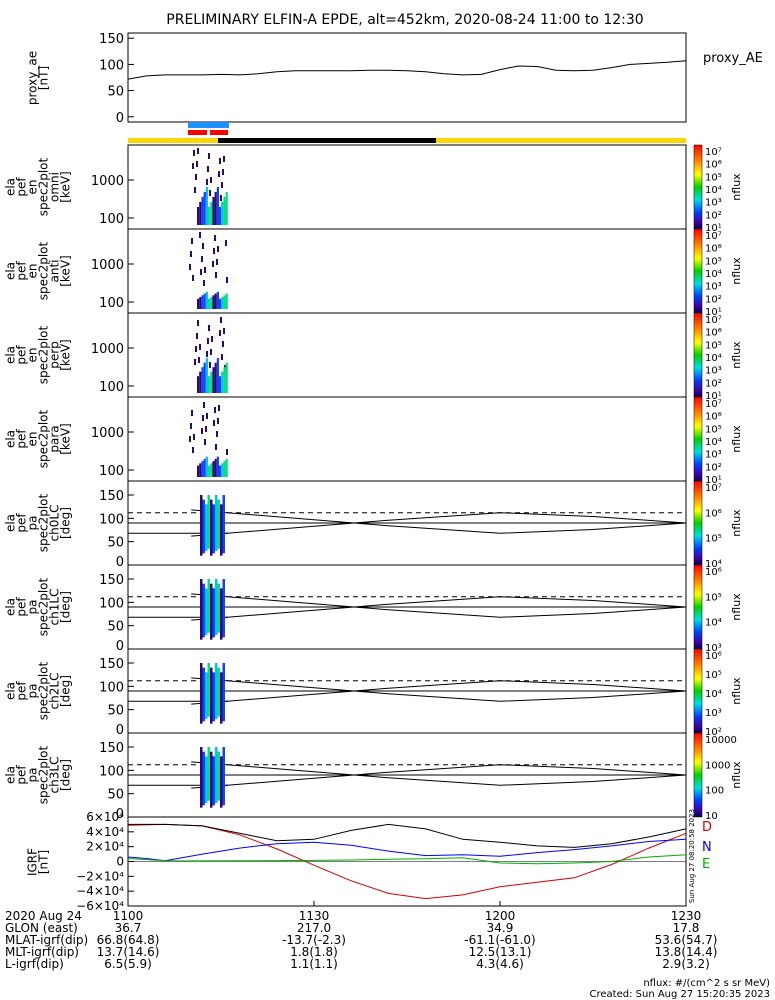 This screenshot has height=1000, width=775. I want to click on axis-row-label: L-igrf(dip), so click(34, 964).